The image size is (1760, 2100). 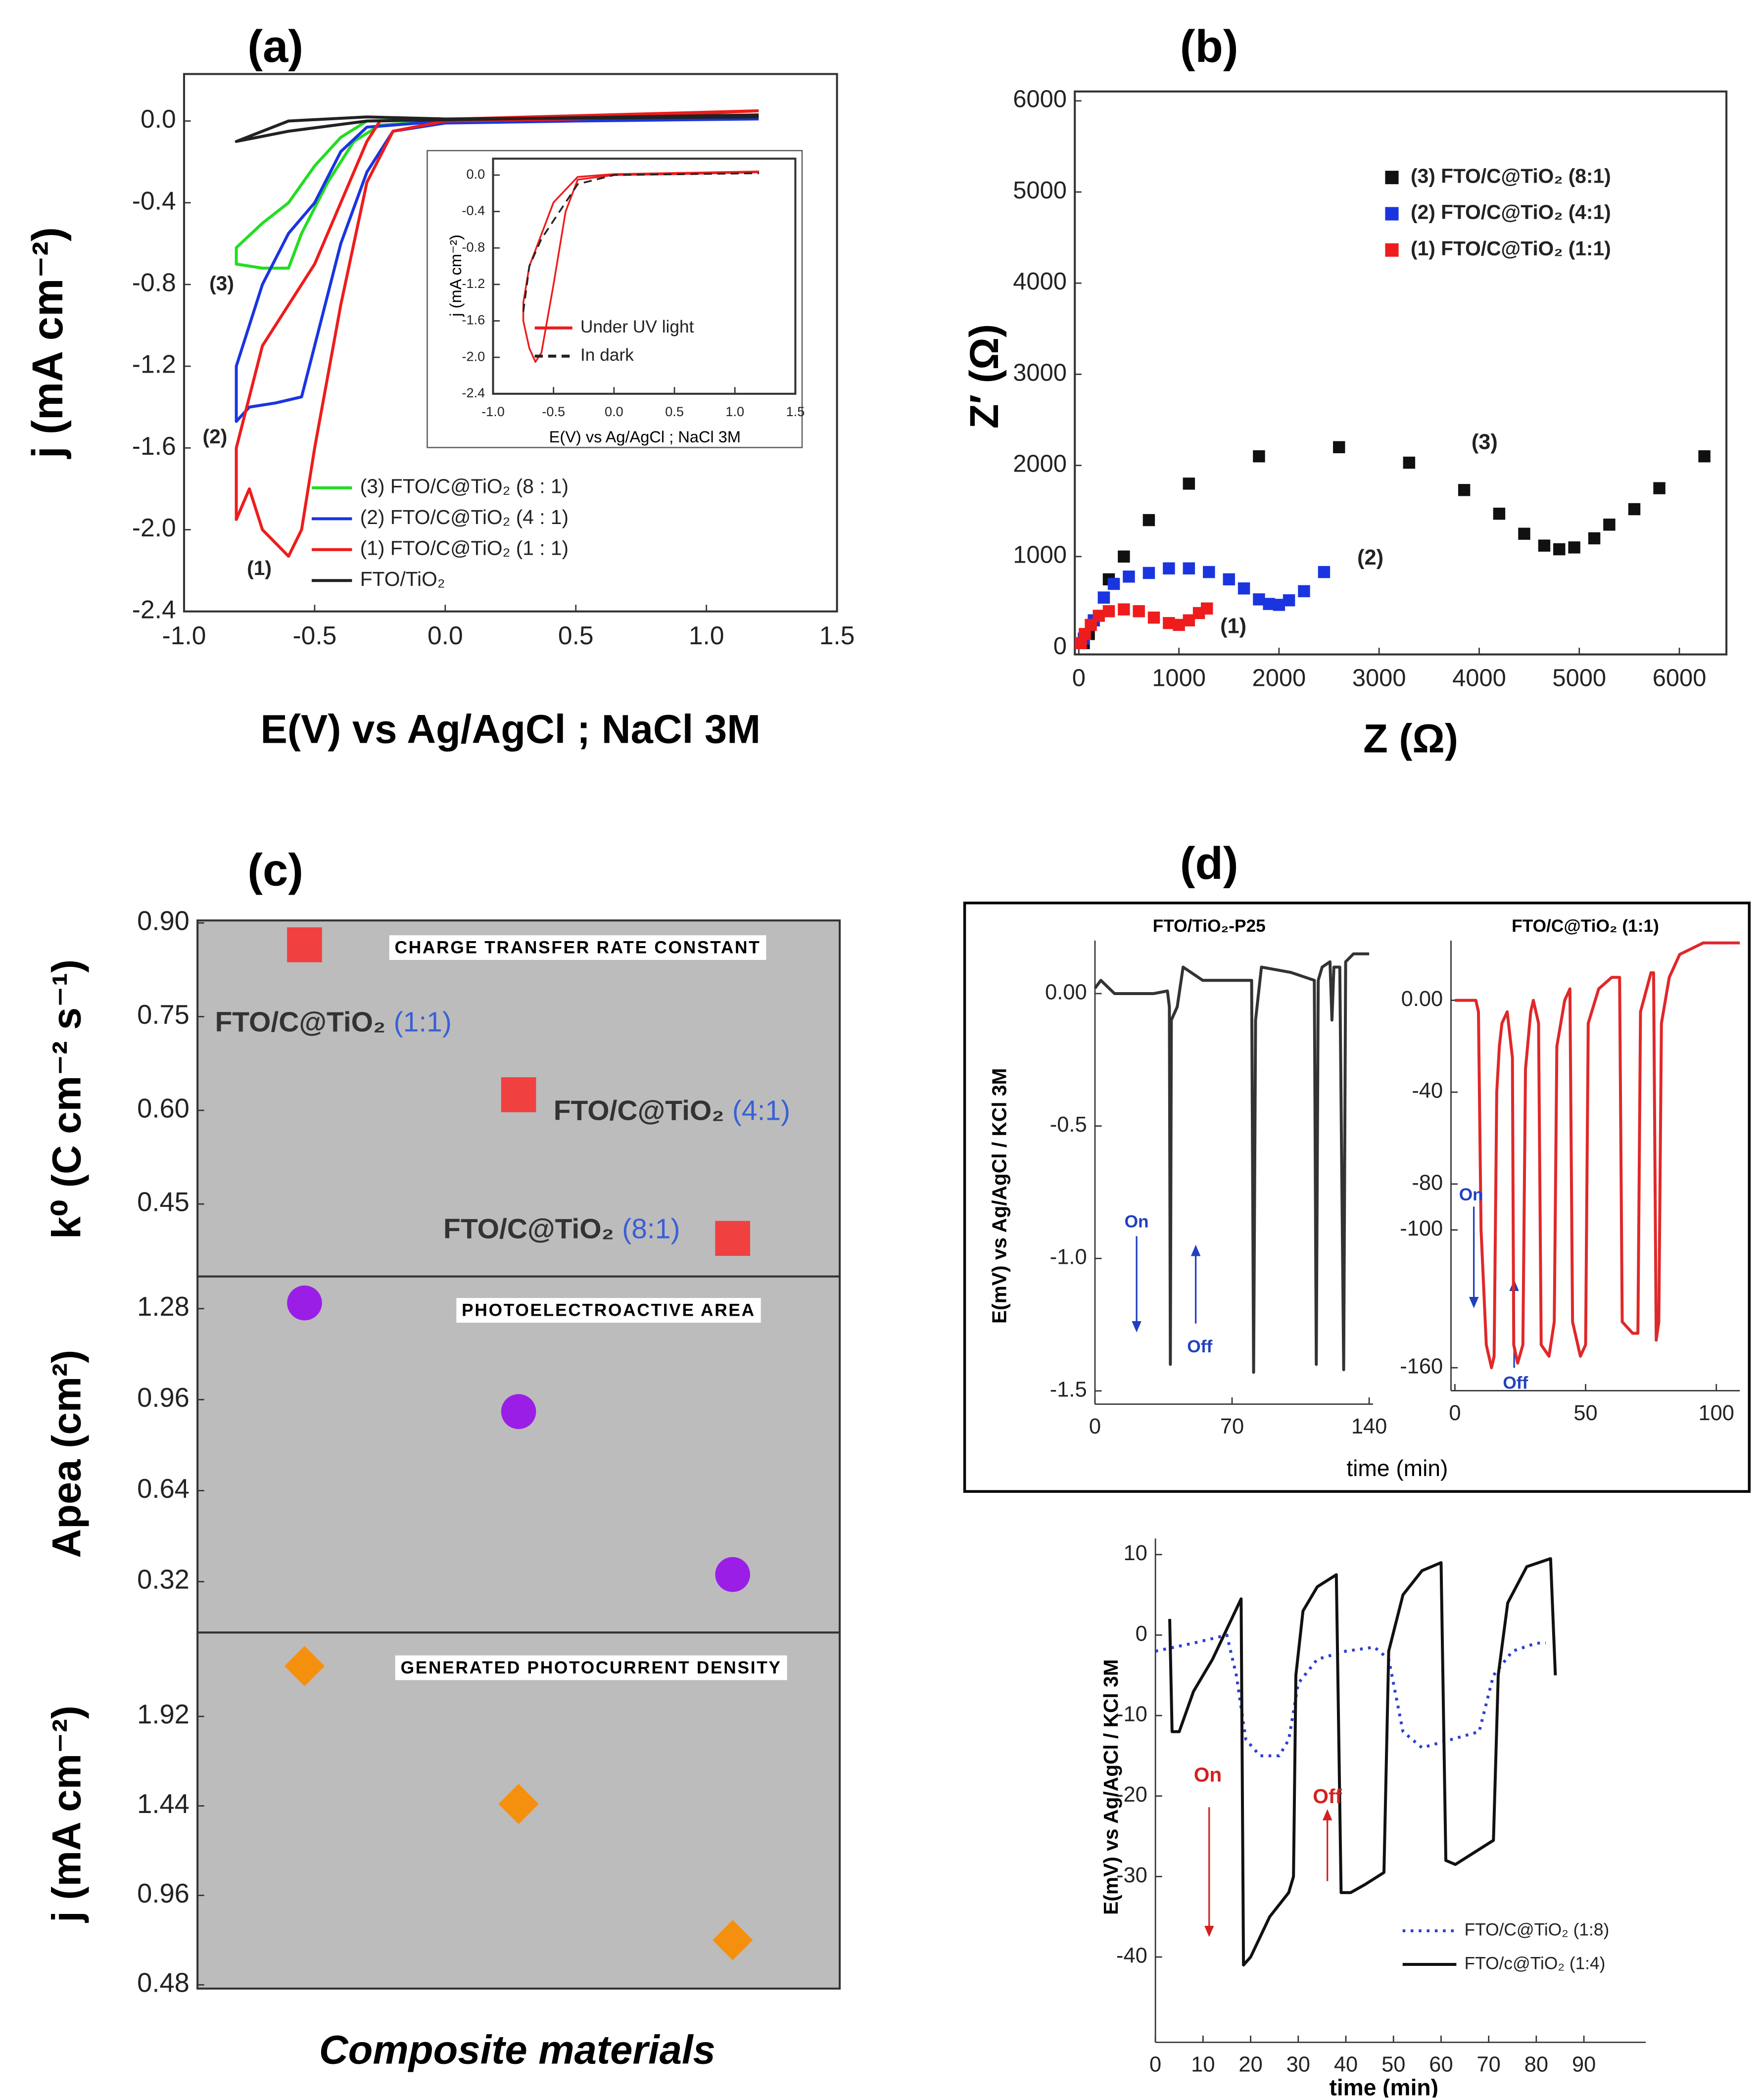 What do you see at coordinates (609, 1310) in the screenshot?
I see `inner-title: PHOTOELECTROACTIVE AREA` at bounding box center [609, 1310].